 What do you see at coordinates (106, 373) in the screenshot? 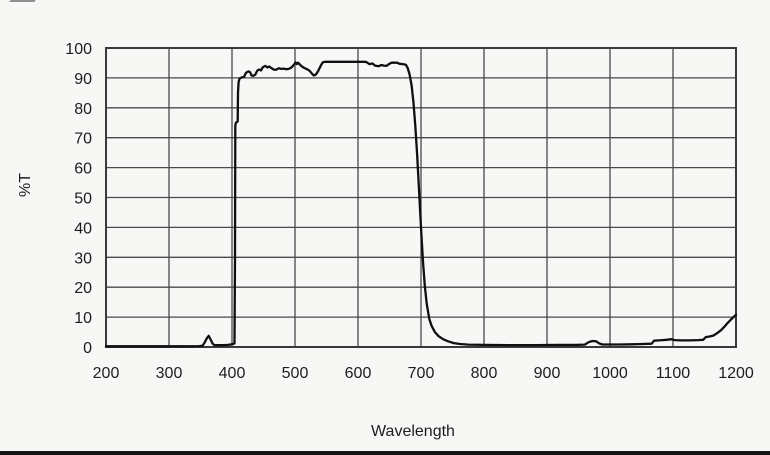
I see `x-tick-label: 200` at bounding box center [106, 373].